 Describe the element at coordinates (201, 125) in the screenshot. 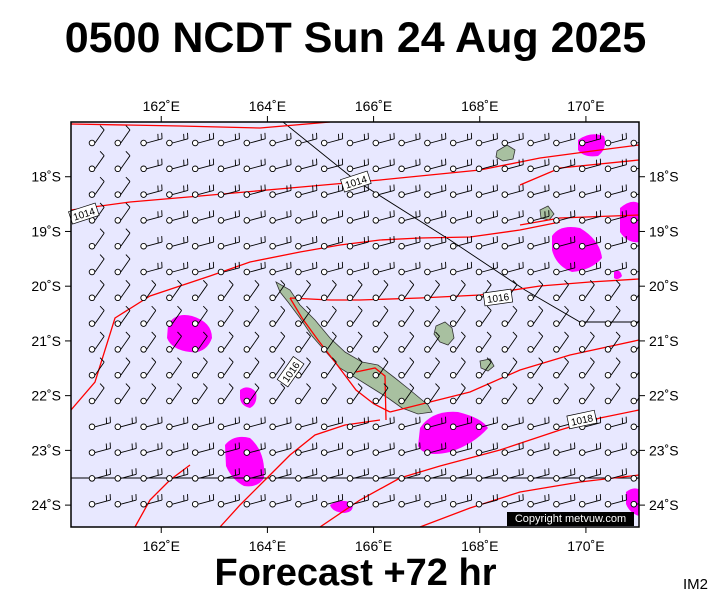

I see `isobar` at that location.